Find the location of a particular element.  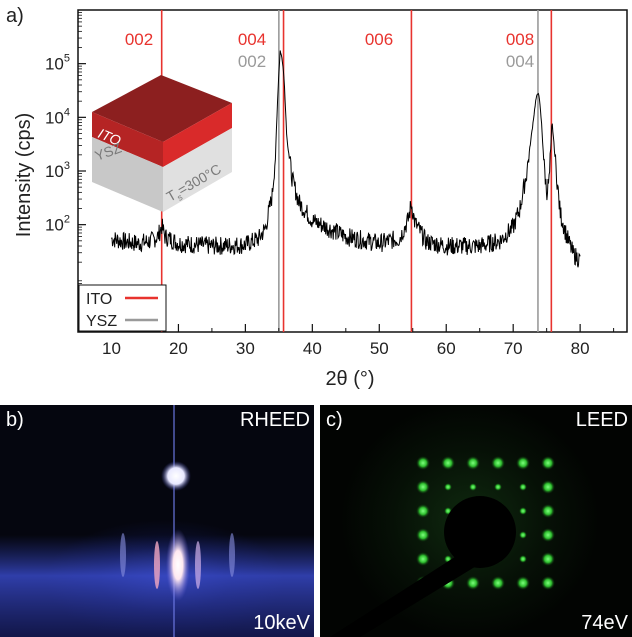

panel-b-title: RHEED is located at coordinates (274, 420).